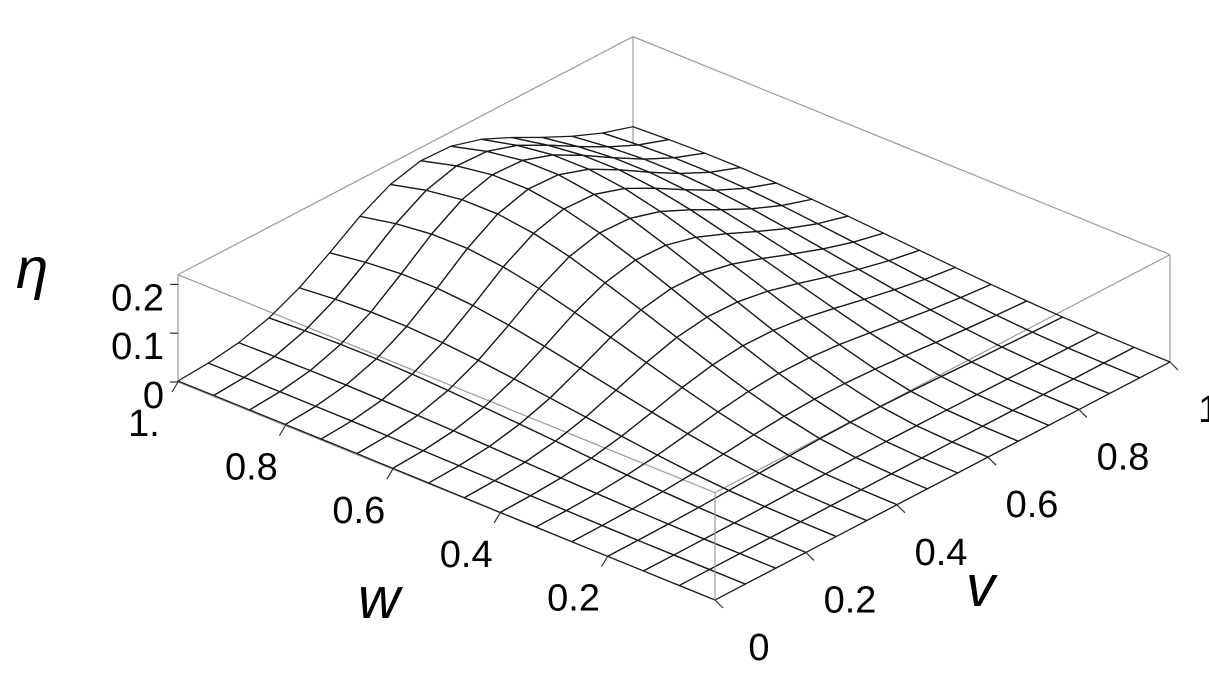 Image resolution: width=1209 pixels, height=688 pixels. I want to click on box-edge, so click(942, 374).